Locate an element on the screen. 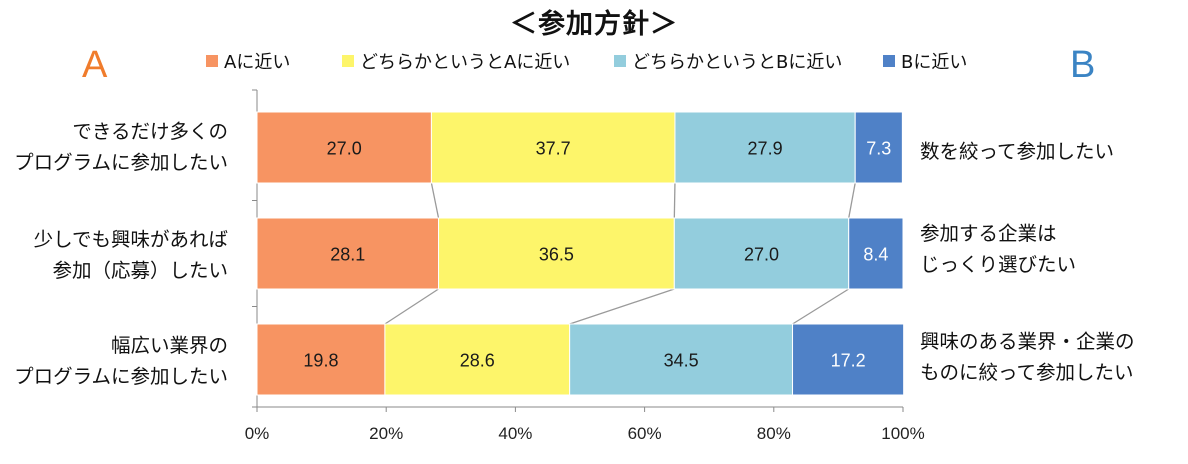  category-right-0-line-1: 数を絞って参加したい is located at coordinates (1017, 151).